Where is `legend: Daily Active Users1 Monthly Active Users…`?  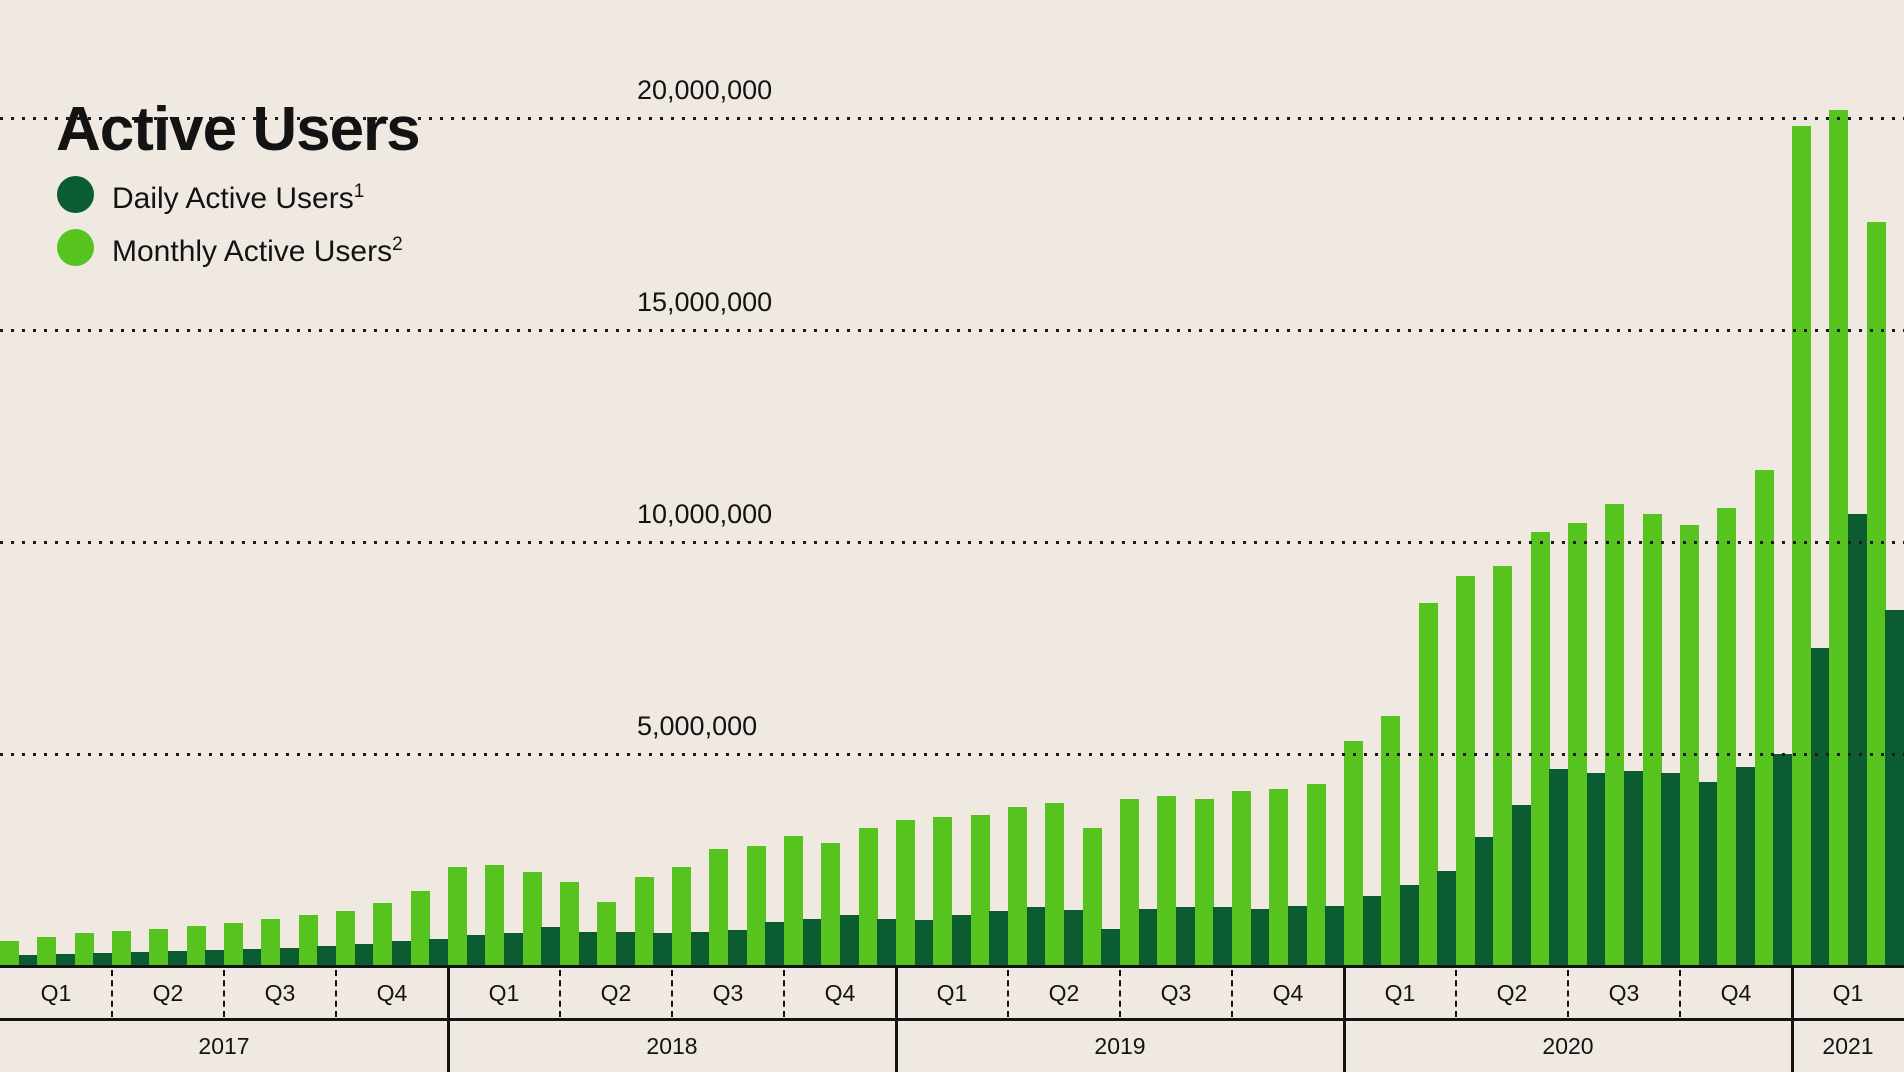 legend: Daily Active Users1 Monthly Active Users… is located at coordinates (230, 229).